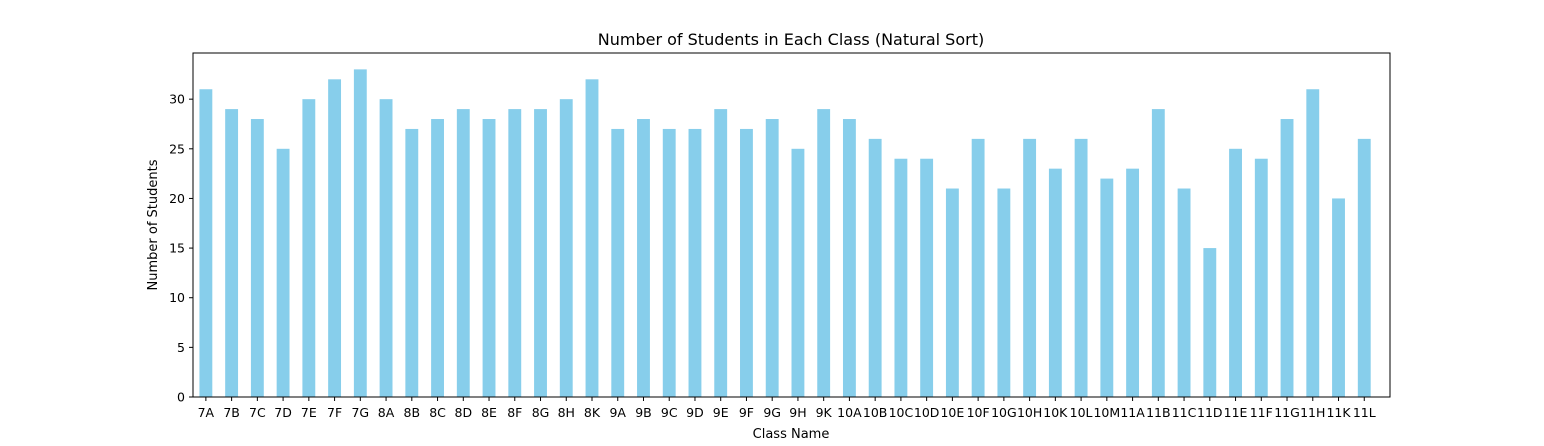 The width and height of the screenshot is (1544, 446). Describe the element at coordinates (901, 412) in the screenshot. I see `x-tick-label: 10C` at that location.